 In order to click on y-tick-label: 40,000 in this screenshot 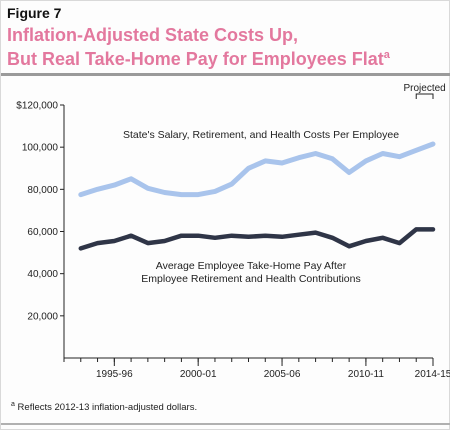, I will do `click(42, 274)`.